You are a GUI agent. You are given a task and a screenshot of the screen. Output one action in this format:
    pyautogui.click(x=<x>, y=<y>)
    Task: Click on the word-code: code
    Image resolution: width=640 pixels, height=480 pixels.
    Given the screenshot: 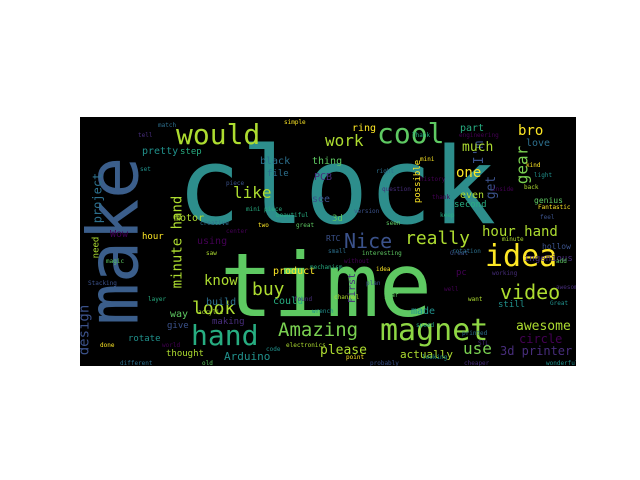 What is the action you would take?
    pyautogui.click(x=273, y=349)
    